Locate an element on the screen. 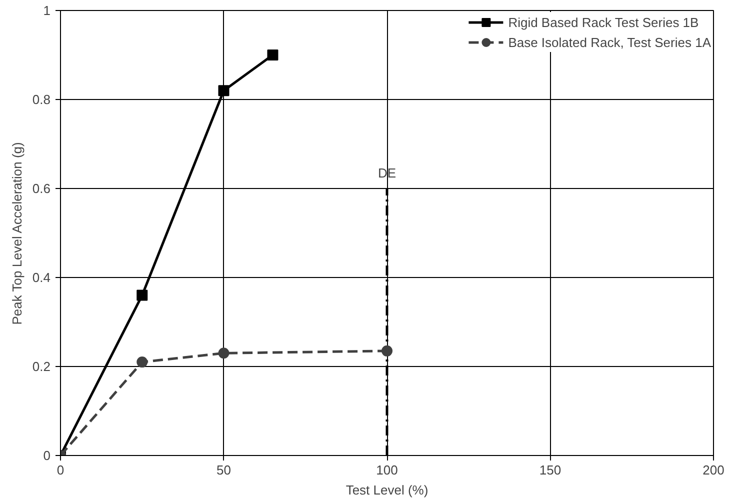 Image resolution: width=748 pixels, height=500 pixels. x-tick-label: 50 is located at coordinates (223, 470).